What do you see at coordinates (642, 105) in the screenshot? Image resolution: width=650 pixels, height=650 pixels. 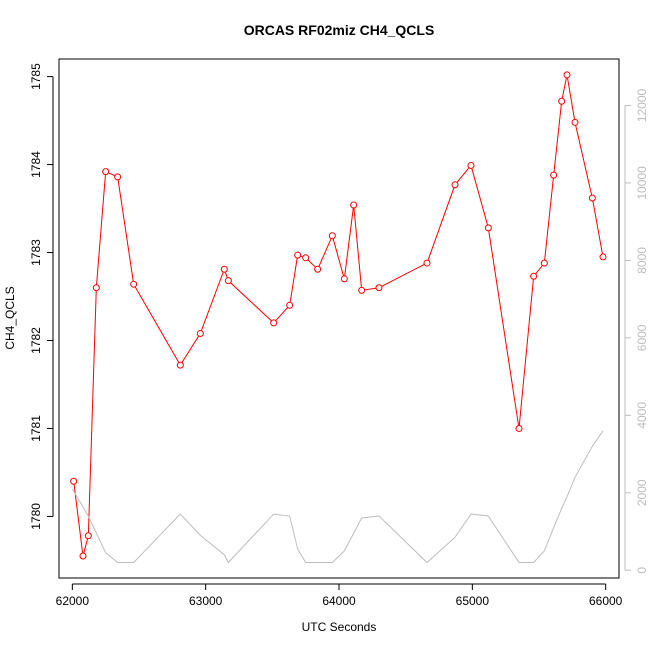 I see `y2-tick-label: 12000` at bounding box center [642, 105].